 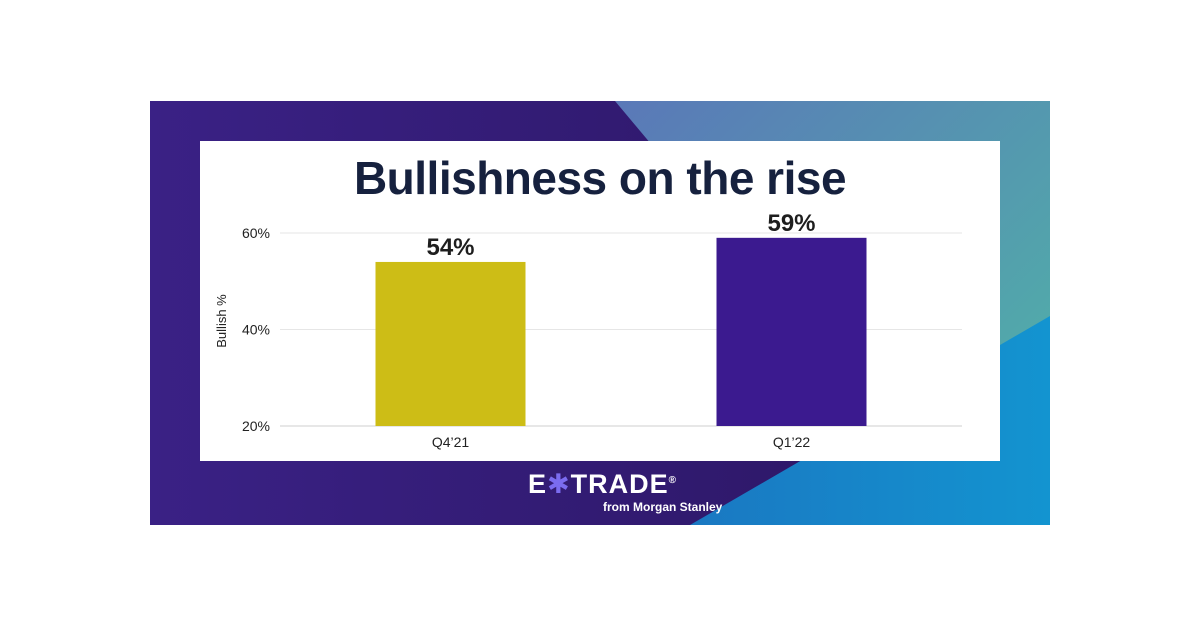 What do you see at coordinates (451, 442) in the screenshot?
I see `x-tick-label: Q4’21` at bounding box center [451, 442].